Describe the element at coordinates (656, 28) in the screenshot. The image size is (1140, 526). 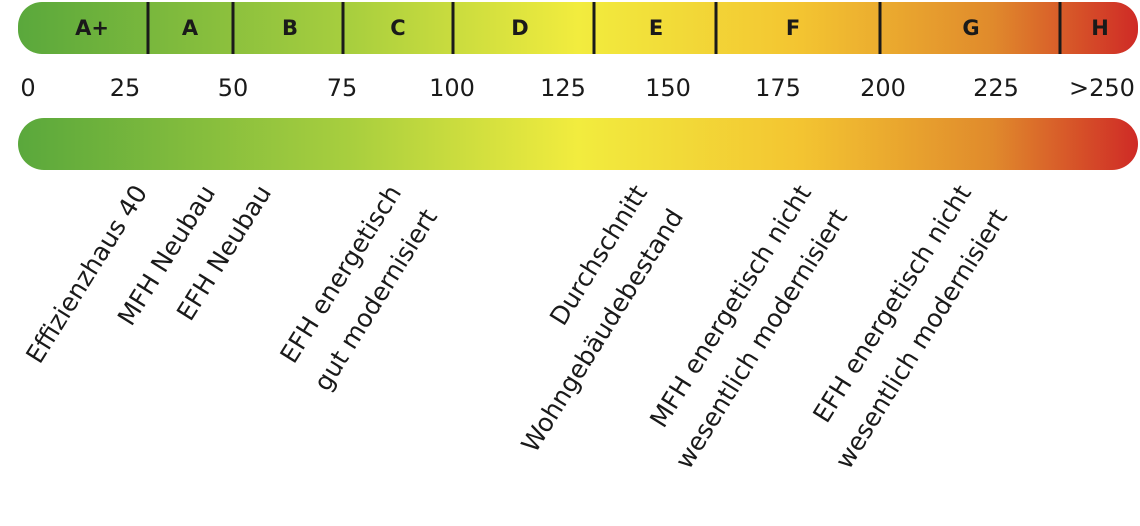
I see `class-label: E` at that location.